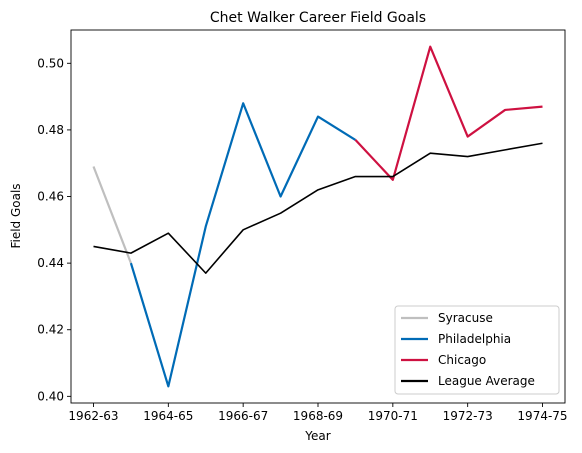  What do you see at coordinates (50, 197) in the screenshot?
I see `y-tick-label: 0.46` at bounding box center [50, 197].